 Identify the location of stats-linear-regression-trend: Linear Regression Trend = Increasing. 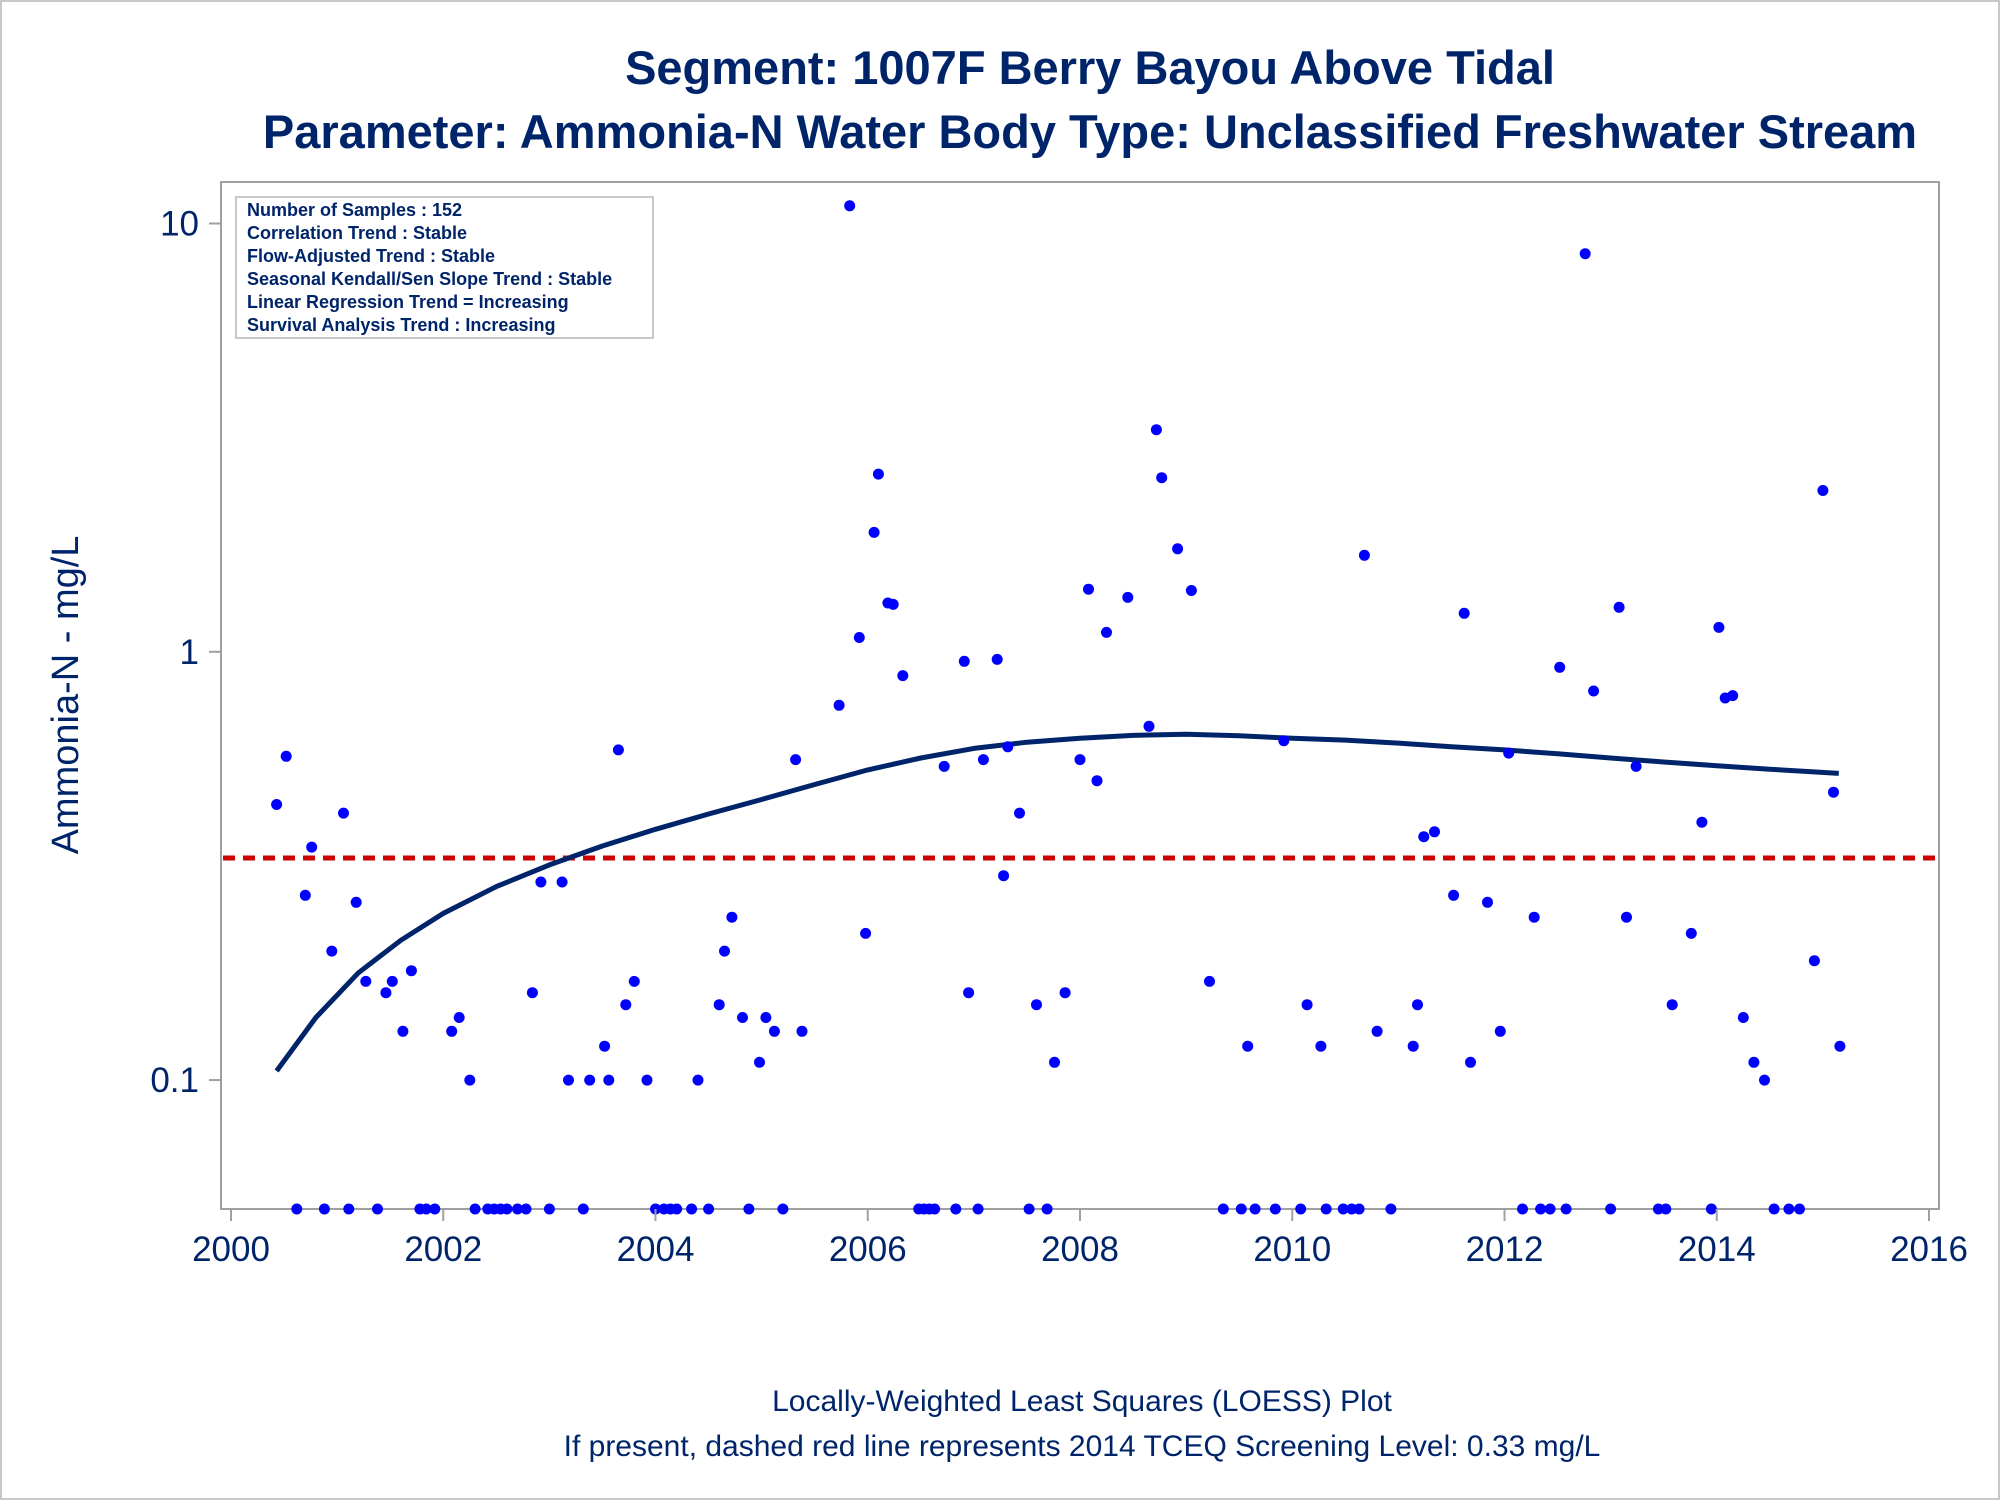
(408, 302).